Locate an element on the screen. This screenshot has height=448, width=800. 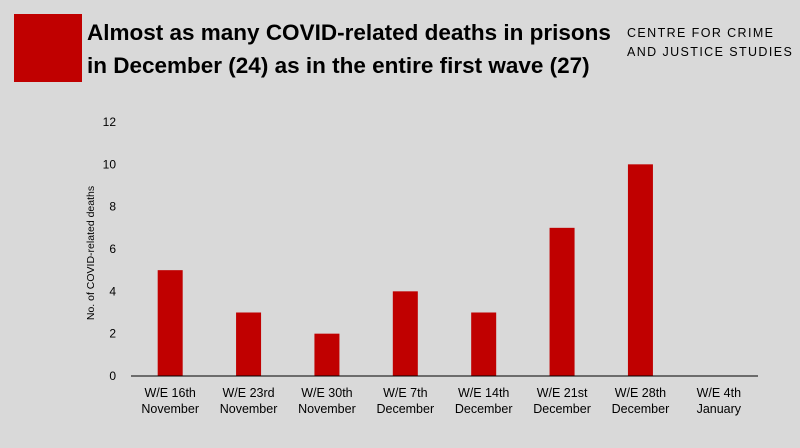
x-tick-label: W/E 30th is located at coordinates (326, 393).